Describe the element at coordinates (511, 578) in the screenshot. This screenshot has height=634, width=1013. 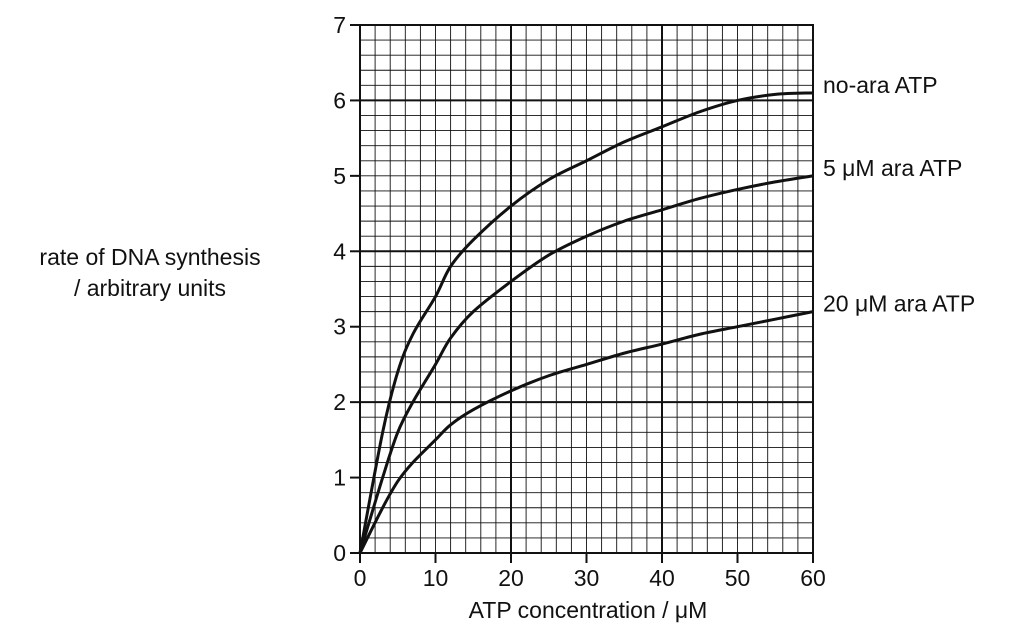
I see `x-tick-label: 20` at that location.